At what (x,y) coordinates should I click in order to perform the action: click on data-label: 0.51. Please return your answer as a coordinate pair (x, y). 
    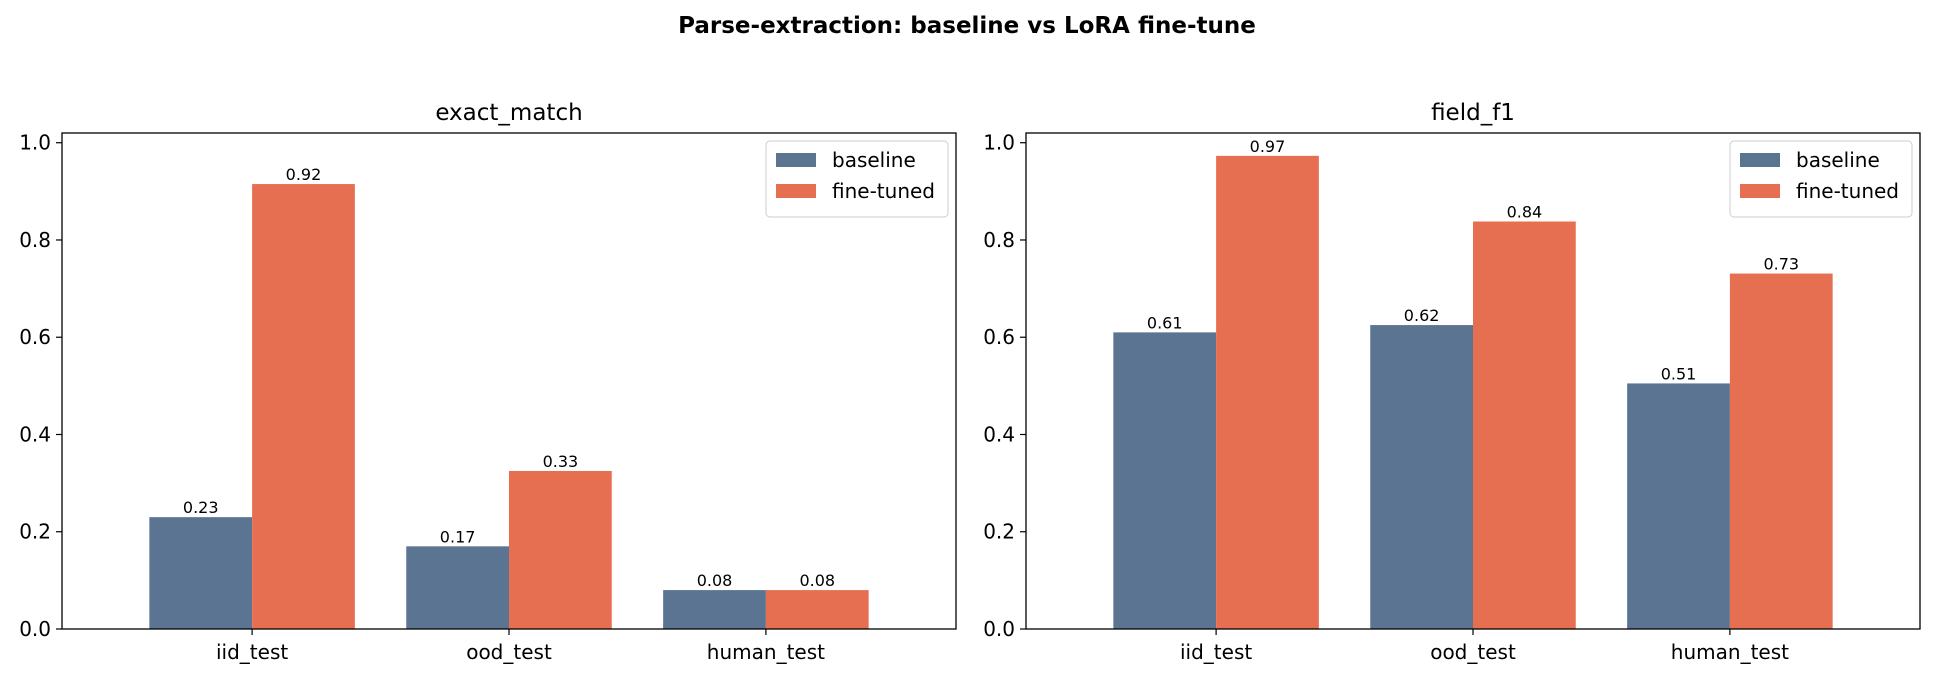
    Looking at the image, I should click on (1679, 373).